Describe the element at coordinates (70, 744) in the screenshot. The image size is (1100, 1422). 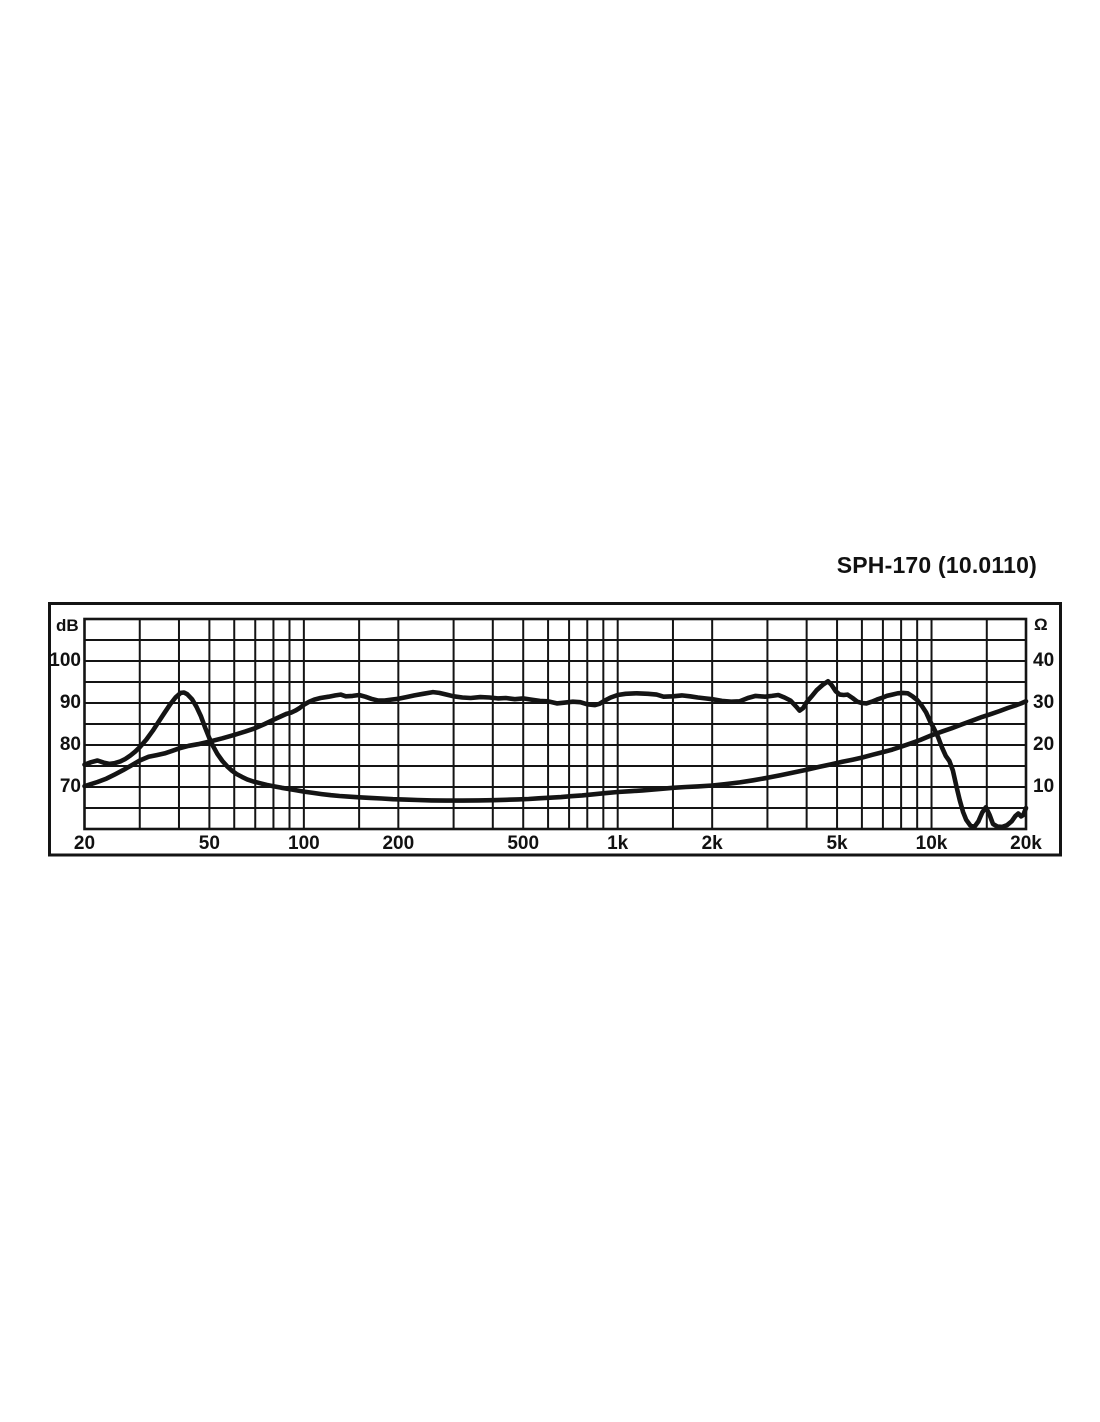
I see `y-axis-left-tick-label: 80` at that location.